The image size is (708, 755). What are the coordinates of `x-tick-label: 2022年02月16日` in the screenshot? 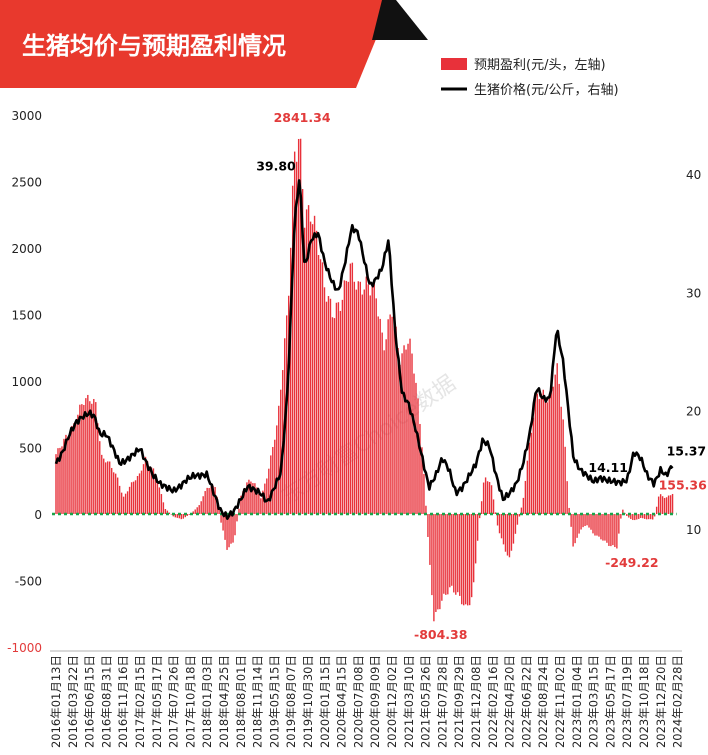 It's located at (493, 701).